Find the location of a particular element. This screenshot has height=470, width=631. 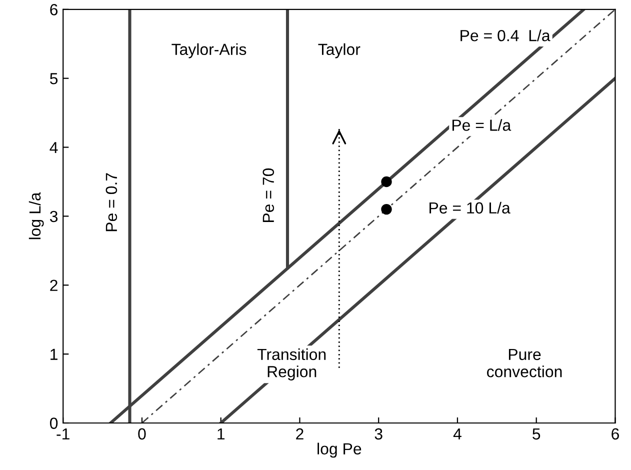

x-tick-label: 1 is located at coordinates (221, 434).